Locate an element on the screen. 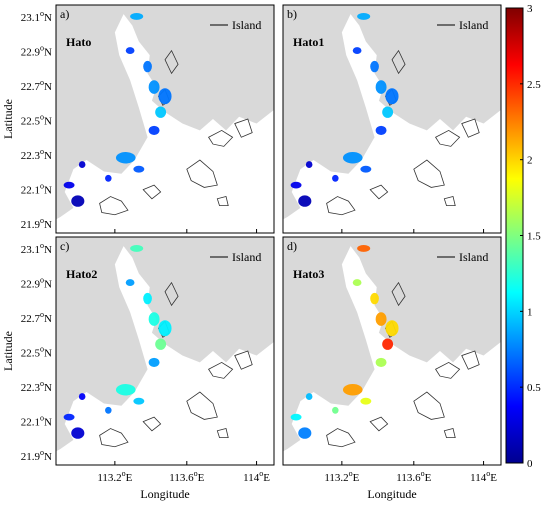  y-tick-label: 22.1oN is located at coordinates (36, 421).